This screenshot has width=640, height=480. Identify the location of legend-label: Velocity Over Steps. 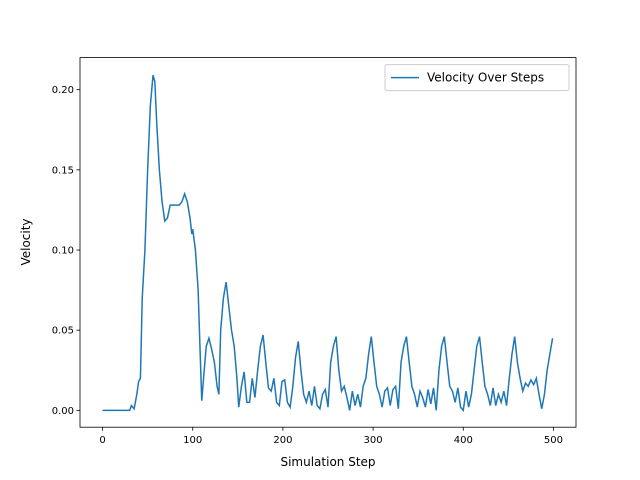
(485, 78).